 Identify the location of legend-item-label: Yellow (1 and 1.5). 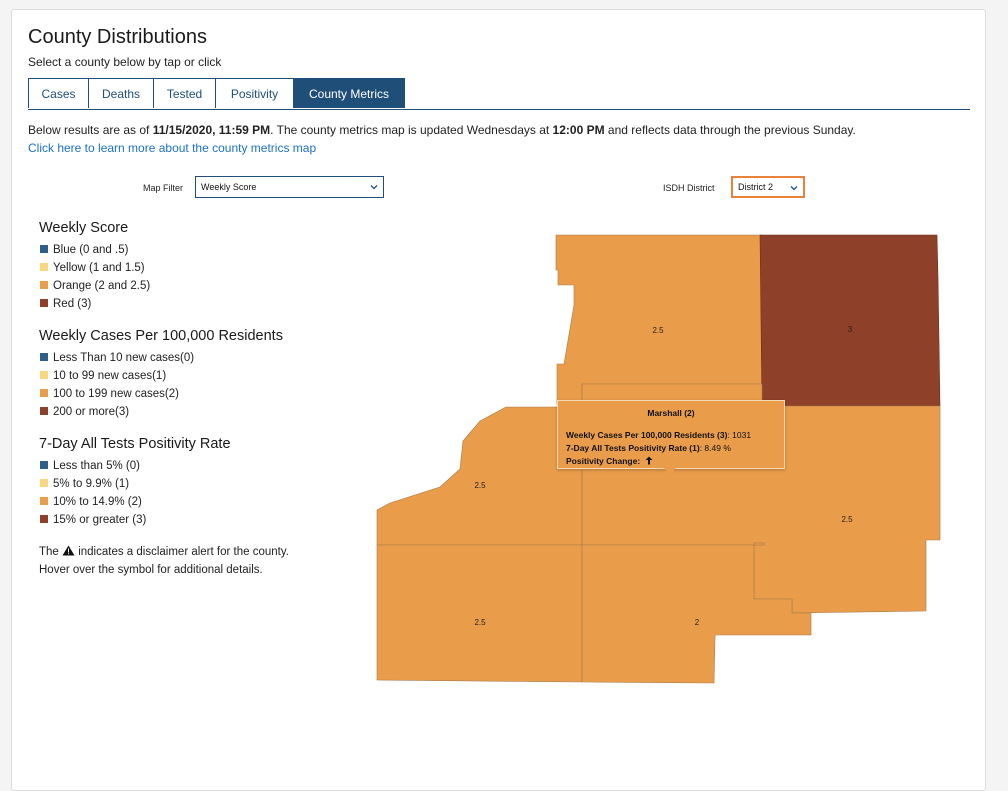
(99, 268).